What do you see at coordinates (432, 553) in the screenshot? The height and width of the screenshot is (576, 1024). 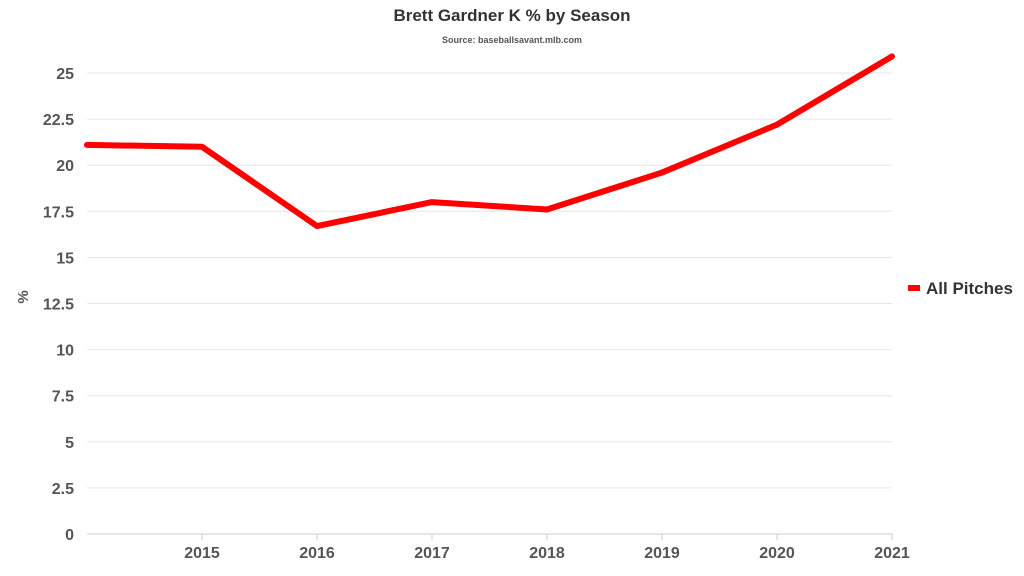 I see `x-tick-label: 2017` at bounding box center [432, 553].